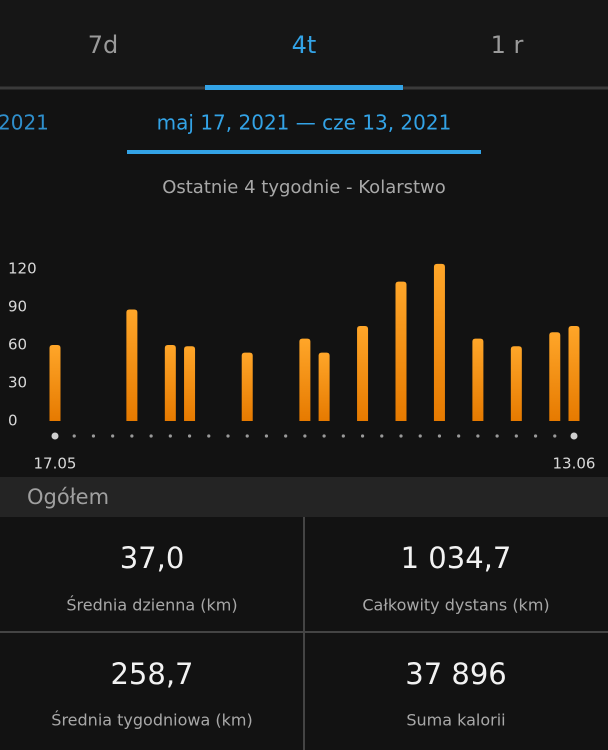 The width and height of the screenshot is (608, 750). What do you see at coordinates (17, 306) in the screenshot?
I see `y-tick-label: 90` at bounding box center [17, 306].